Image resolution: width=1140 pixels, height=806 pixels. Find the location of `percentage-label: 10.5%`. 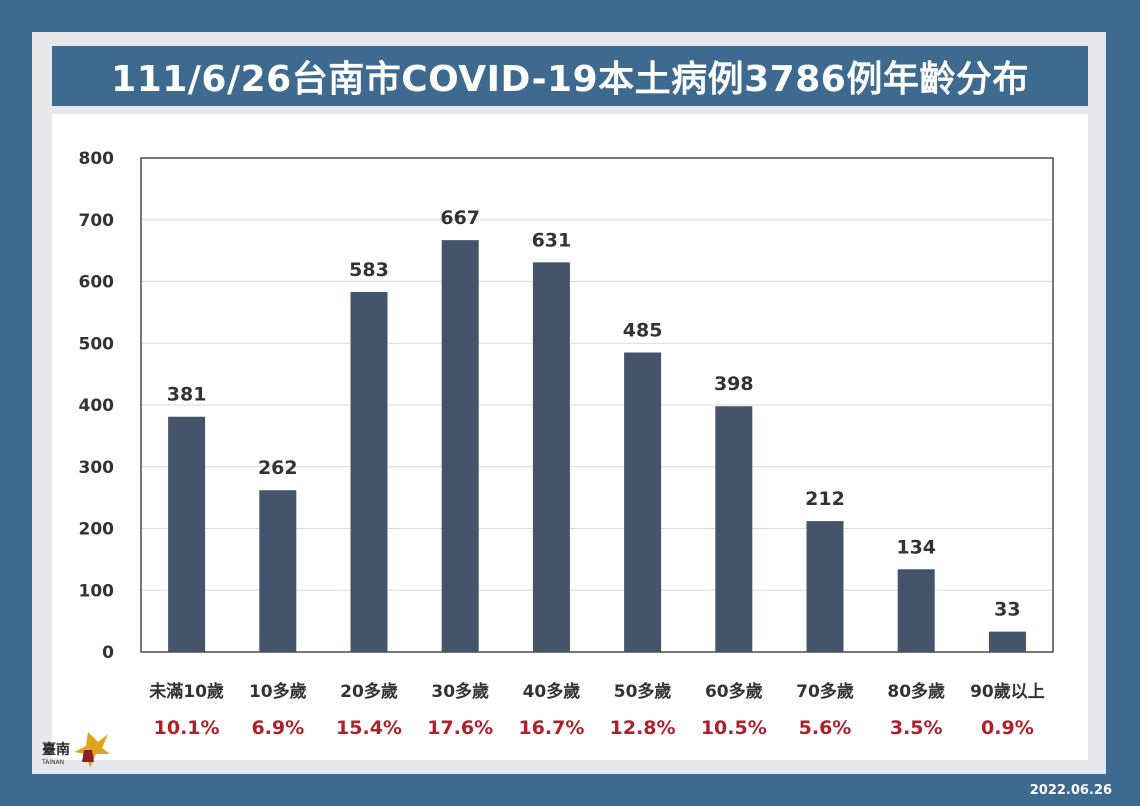

percentage-label: 10.5% is located at coordinates (734, 728).